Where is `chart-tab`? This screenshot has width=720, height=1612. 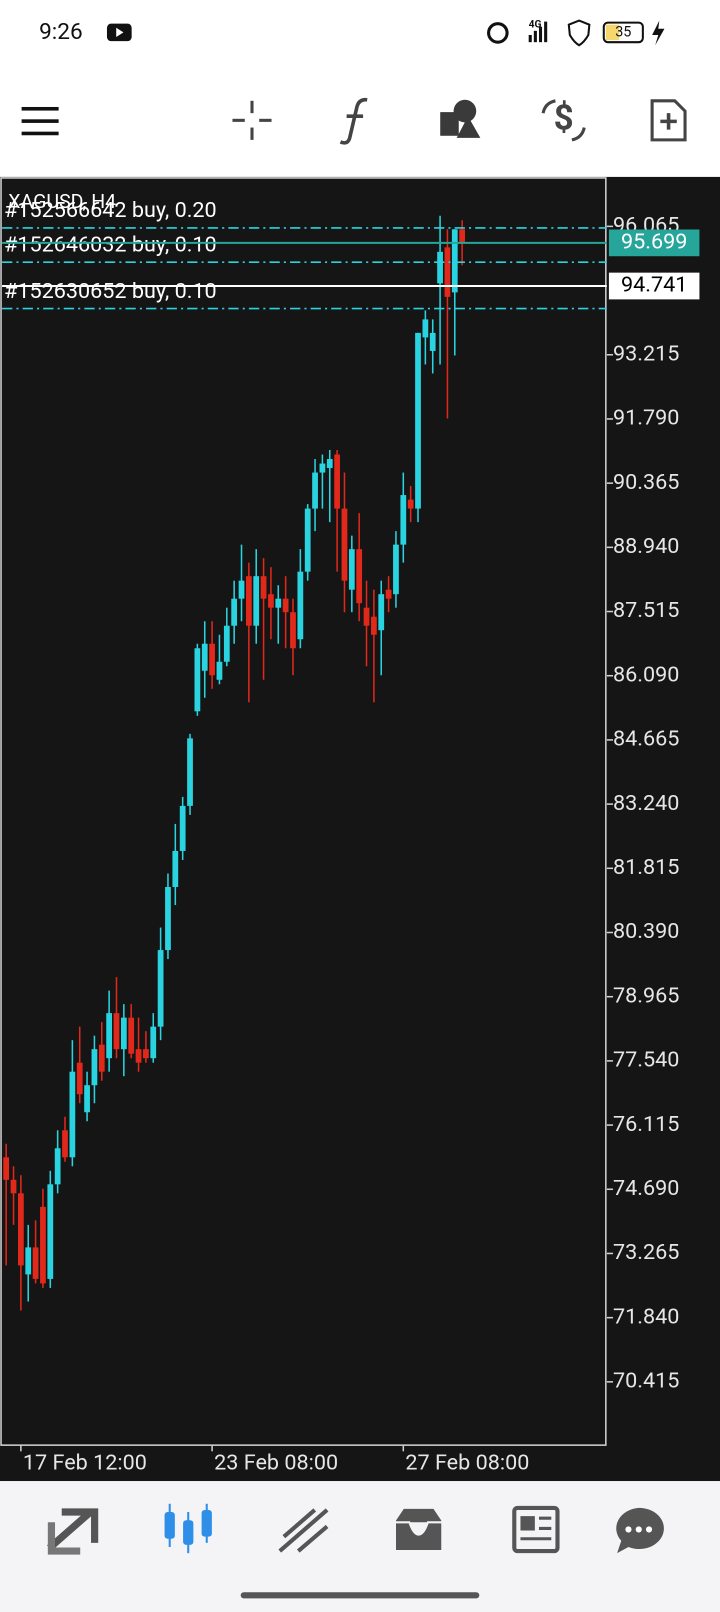 chart-tab is located at coordinates (188, 1528).